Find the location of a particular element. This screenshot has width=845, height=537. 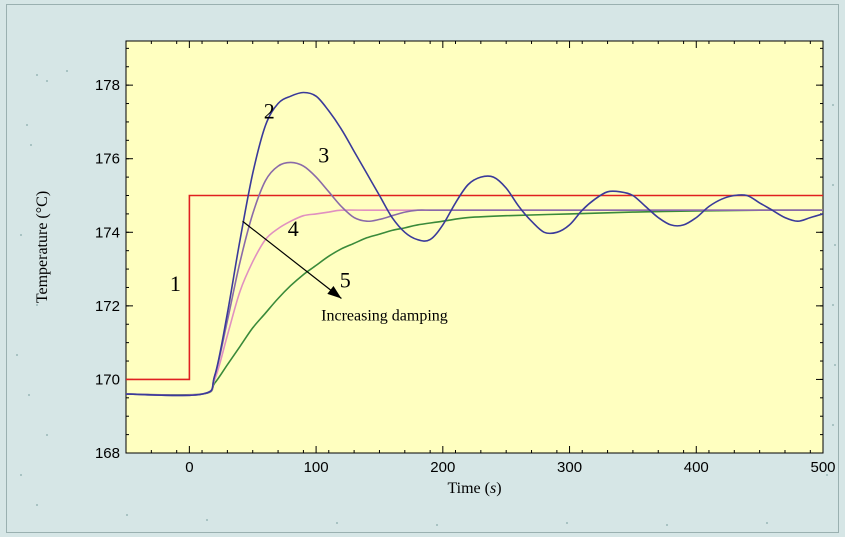

x-tick-label: 400 is located at coordinates (696, 467).